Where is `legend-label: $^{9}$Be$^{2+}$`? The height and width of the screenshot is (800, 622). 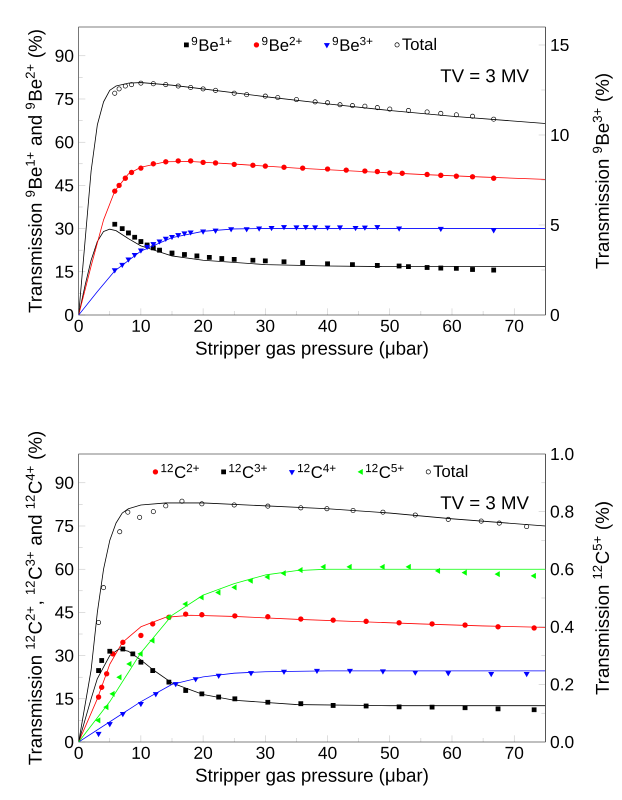 legend-label: $^{9}$Be$^{2+}$ is located at coordinates (282, 44).